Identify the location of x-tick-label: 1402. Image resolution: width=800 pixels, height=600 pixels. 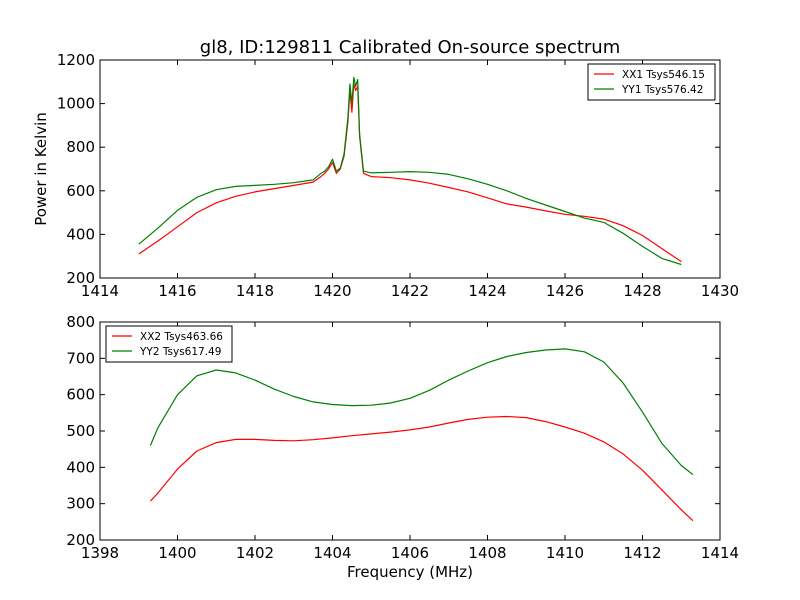
(255, 553).